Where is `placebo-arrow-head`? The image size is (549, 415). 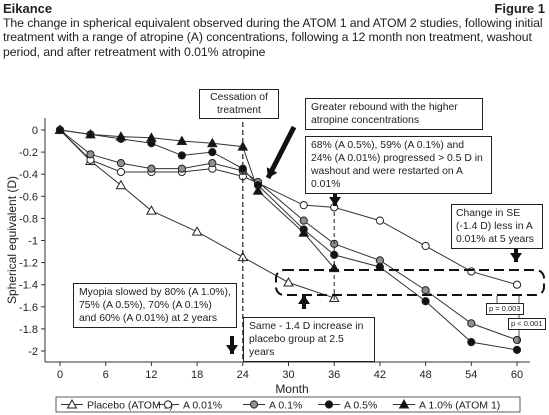
placebo-arrow-head is located at coordinates (304, 299).